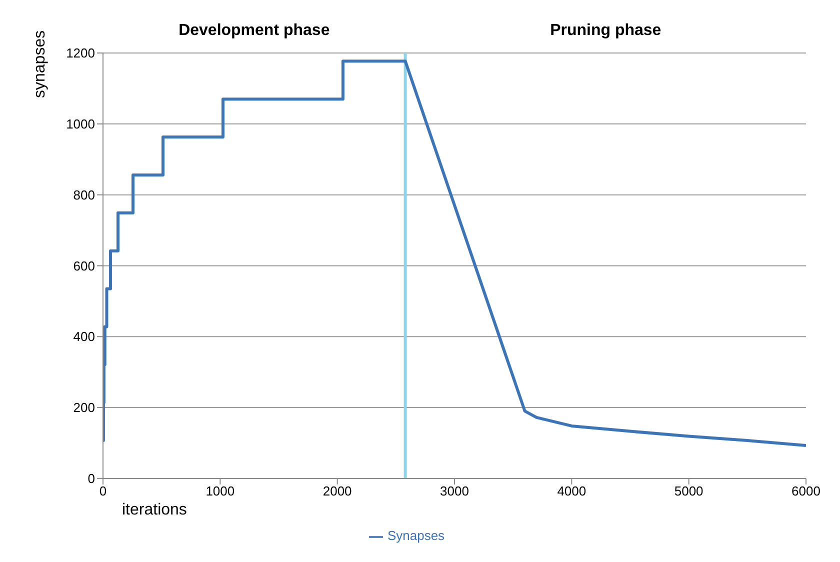  I want to click on x-tick-label: 6000, so click(806, 491).